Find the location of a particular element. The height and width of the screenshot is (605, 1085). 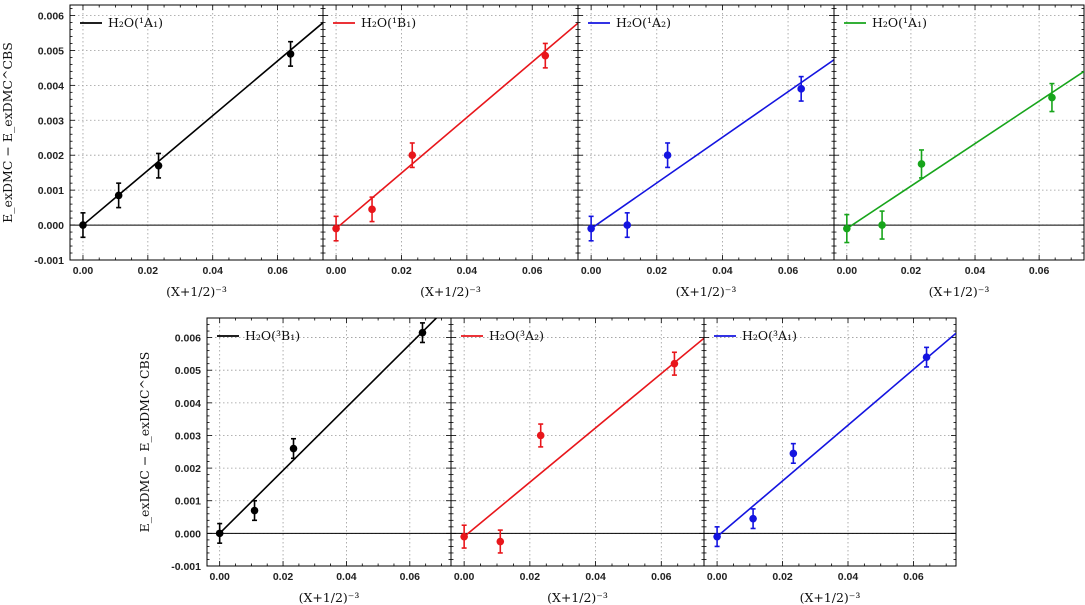

panel-3: 0.00 0.02 0.04 0.06 (X+1/2)⁻³ H₂O(¹A₂) is located at coordinates (706, 151).